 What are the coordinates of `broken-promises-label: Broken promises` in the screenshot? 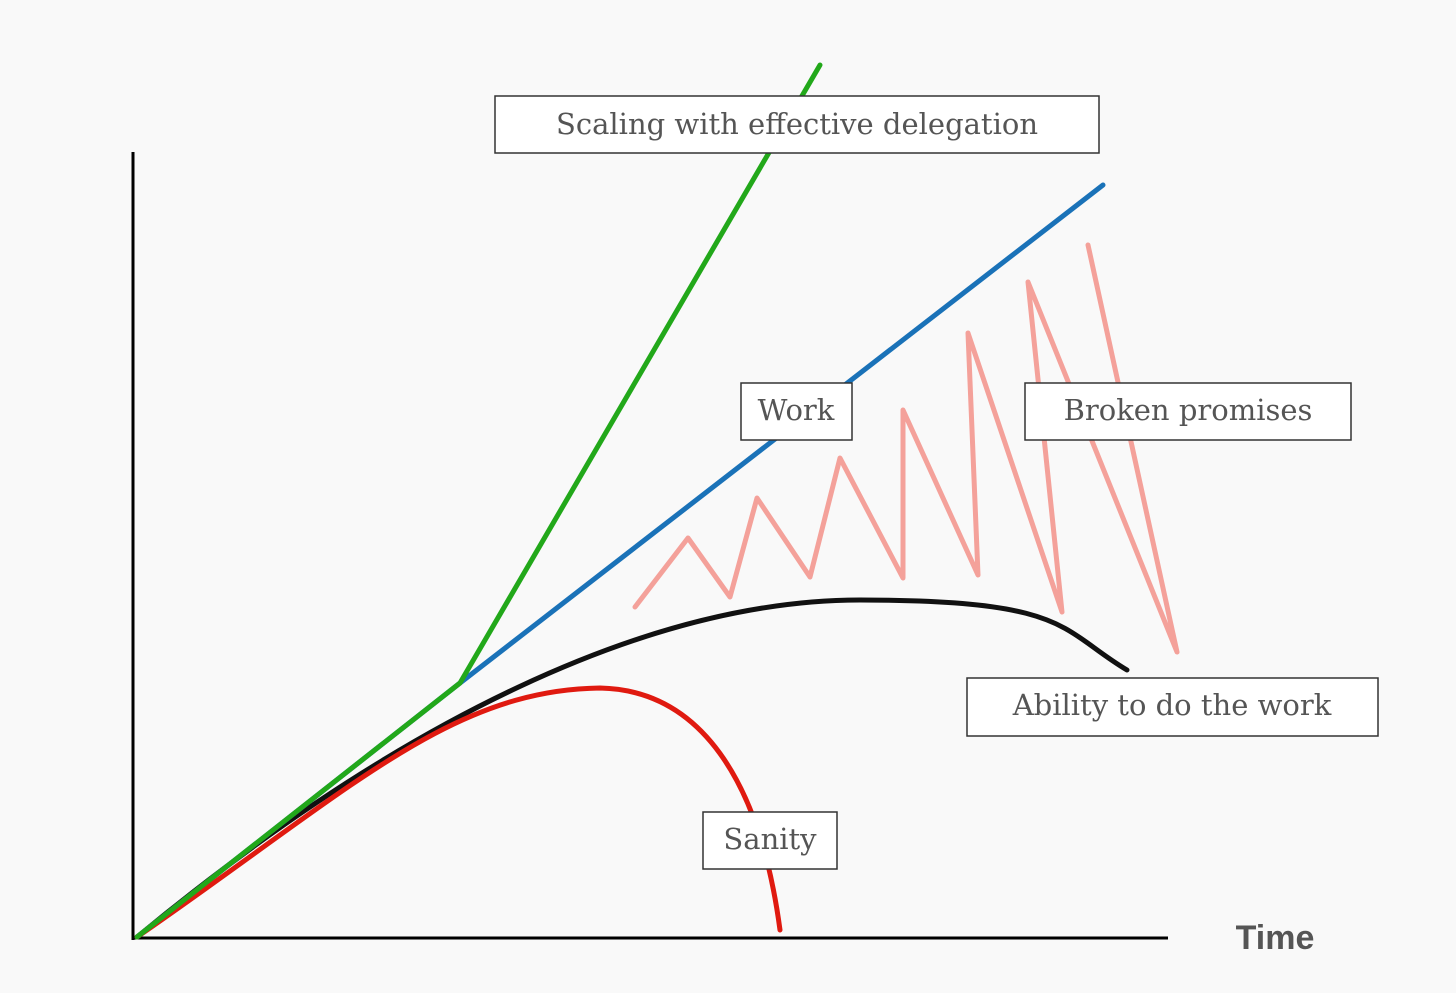 It's located at (1188, 410).